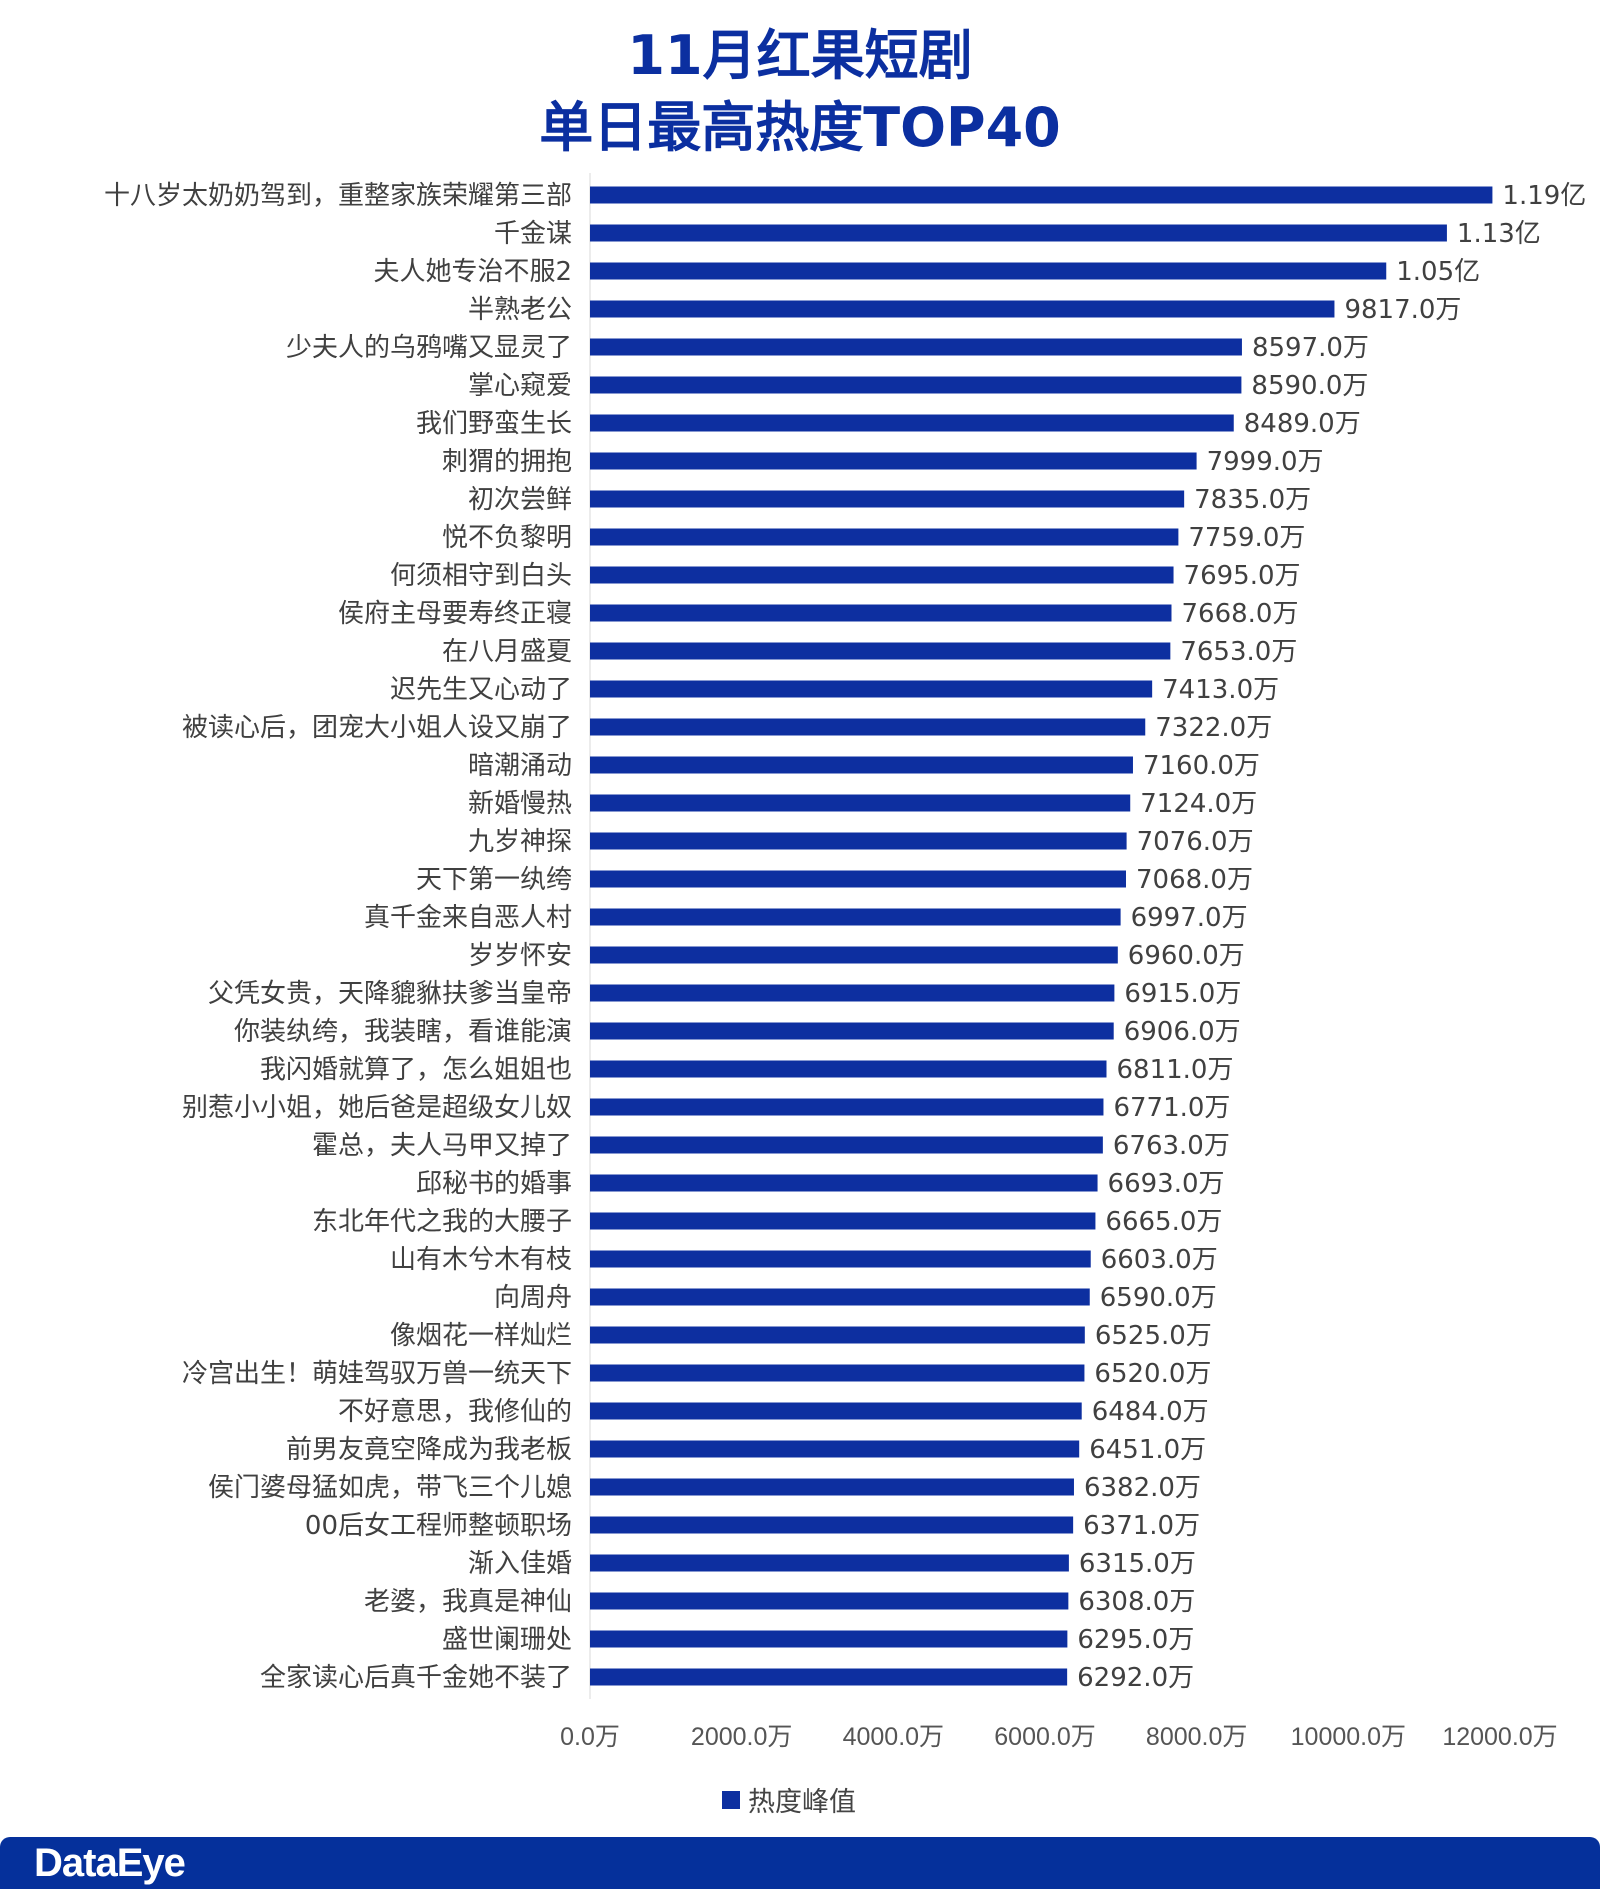 The image size is (1600, 1889). Describe the element at coordinates (1402, 310) in the screenshot. I see `value-label: 9817.0万` at that location.